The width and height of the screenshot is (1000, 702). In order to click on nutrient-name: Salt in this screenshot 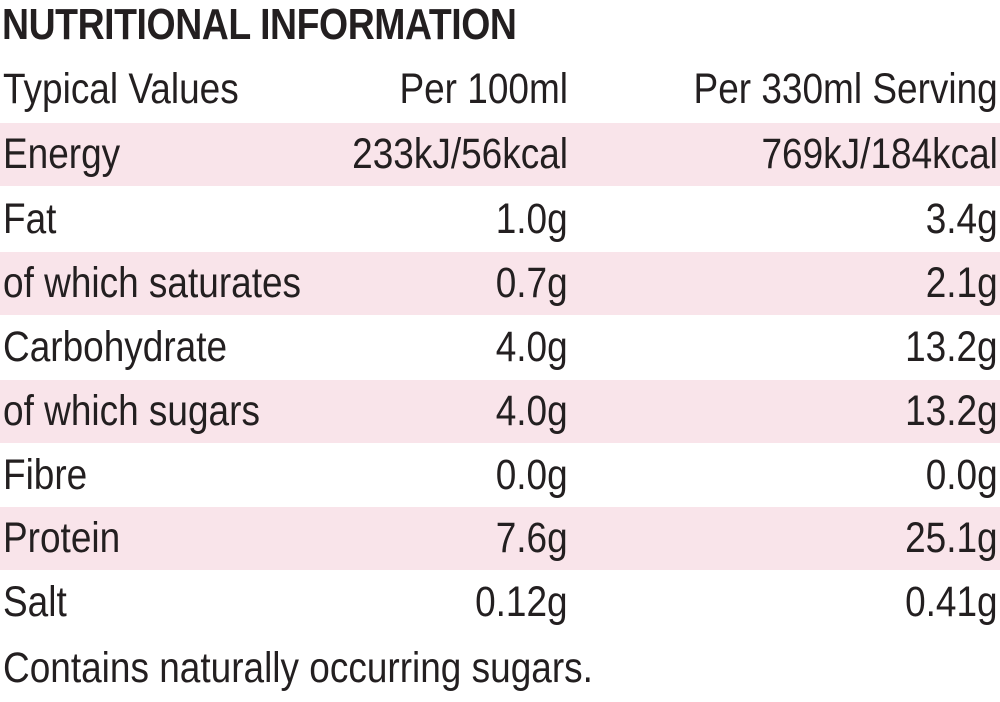, I will do `click(35, 602)`.